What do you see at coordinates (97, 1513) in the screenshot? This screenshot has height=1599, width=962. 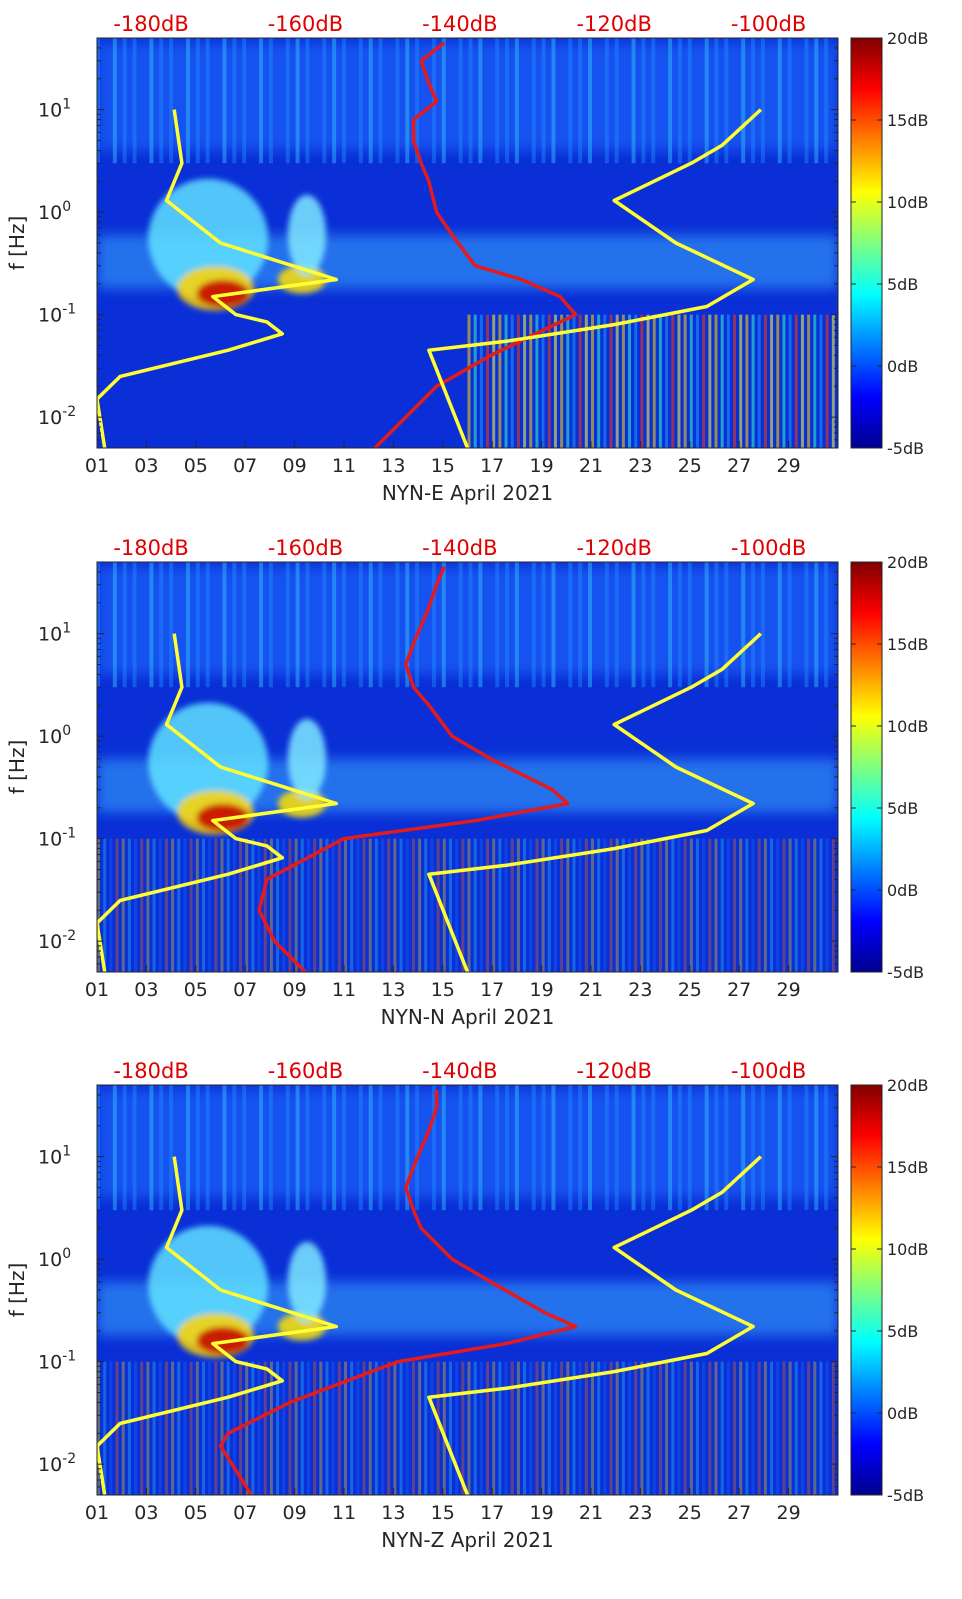 I see `x-tick-label: 01` at bounding box center [97, 1513].